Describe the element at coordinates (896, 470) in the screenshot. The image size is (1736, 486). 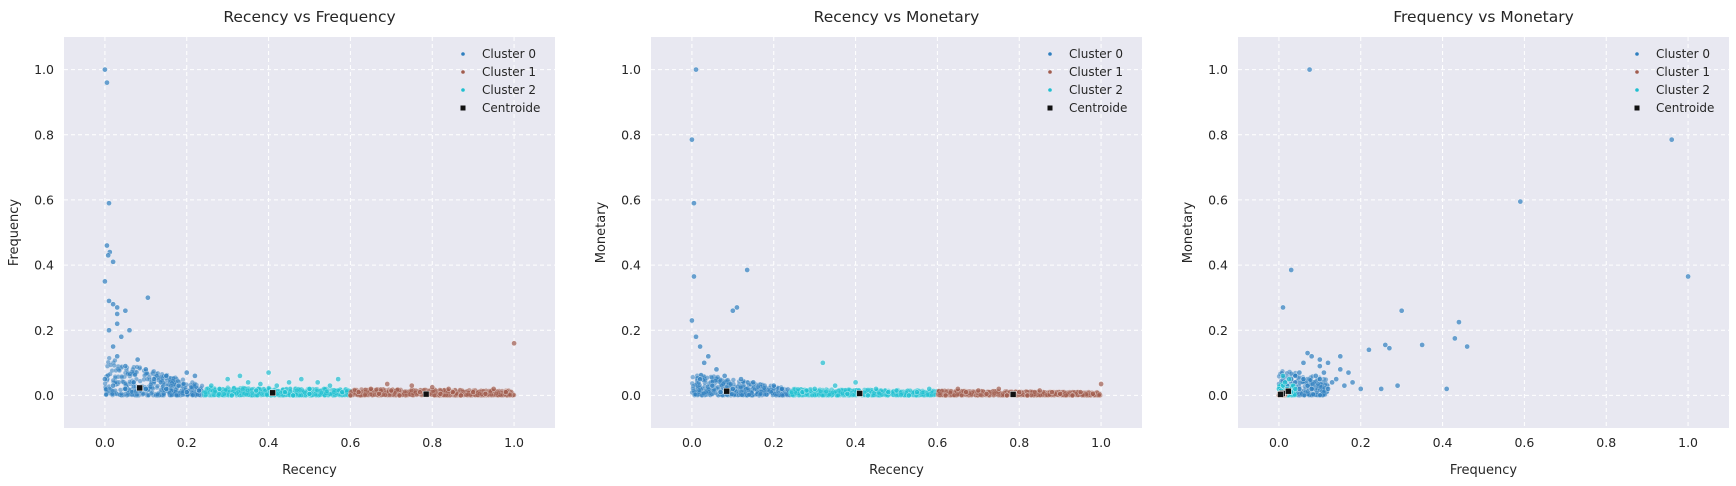
I see `x-axis-label: Recency` at that location.